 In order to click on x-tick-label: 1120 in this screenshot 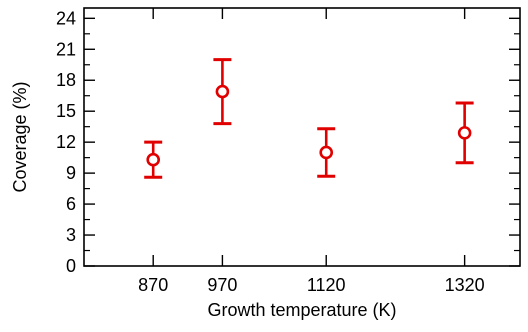, I will do `click(326, 285)`.